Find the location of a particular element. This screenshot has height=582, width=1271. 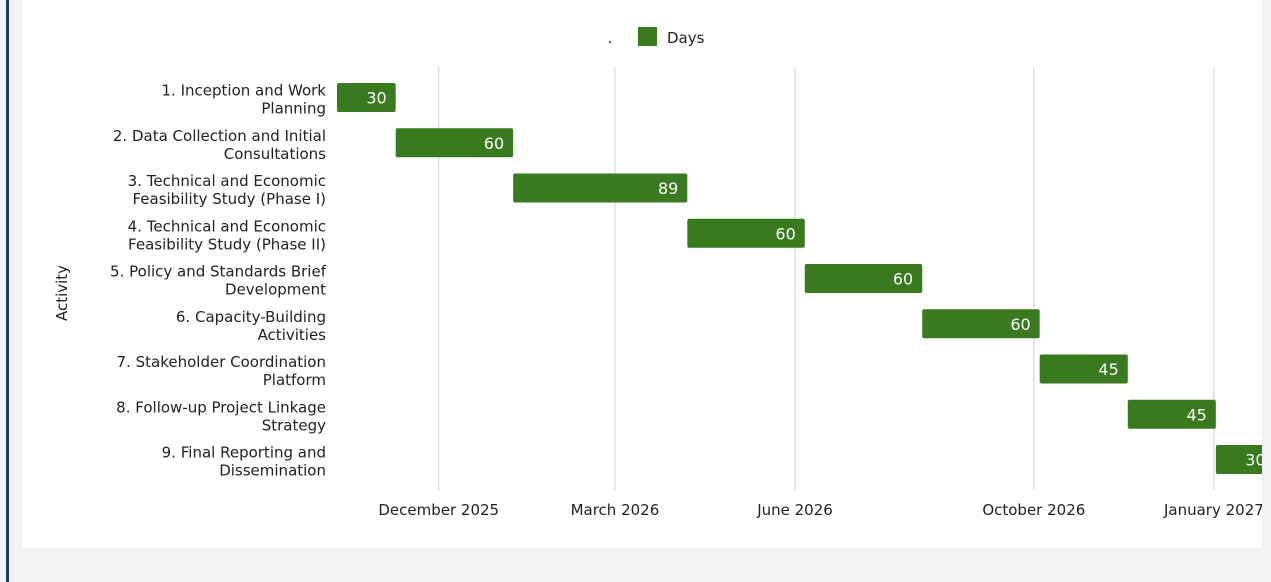

legend-label: Days is located at coordinates (686, 38).